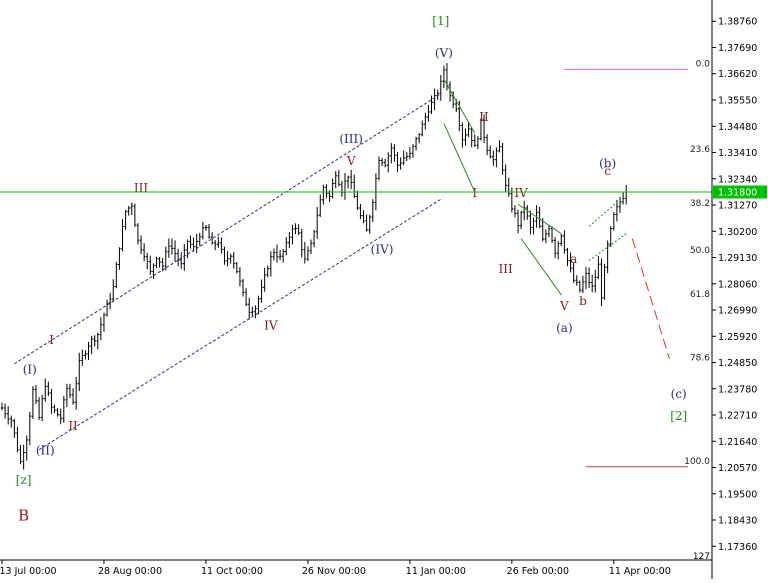 This screenshot has height=583, width=768. I want to click on y-tick-label: 1.28060, so click(737, 284).